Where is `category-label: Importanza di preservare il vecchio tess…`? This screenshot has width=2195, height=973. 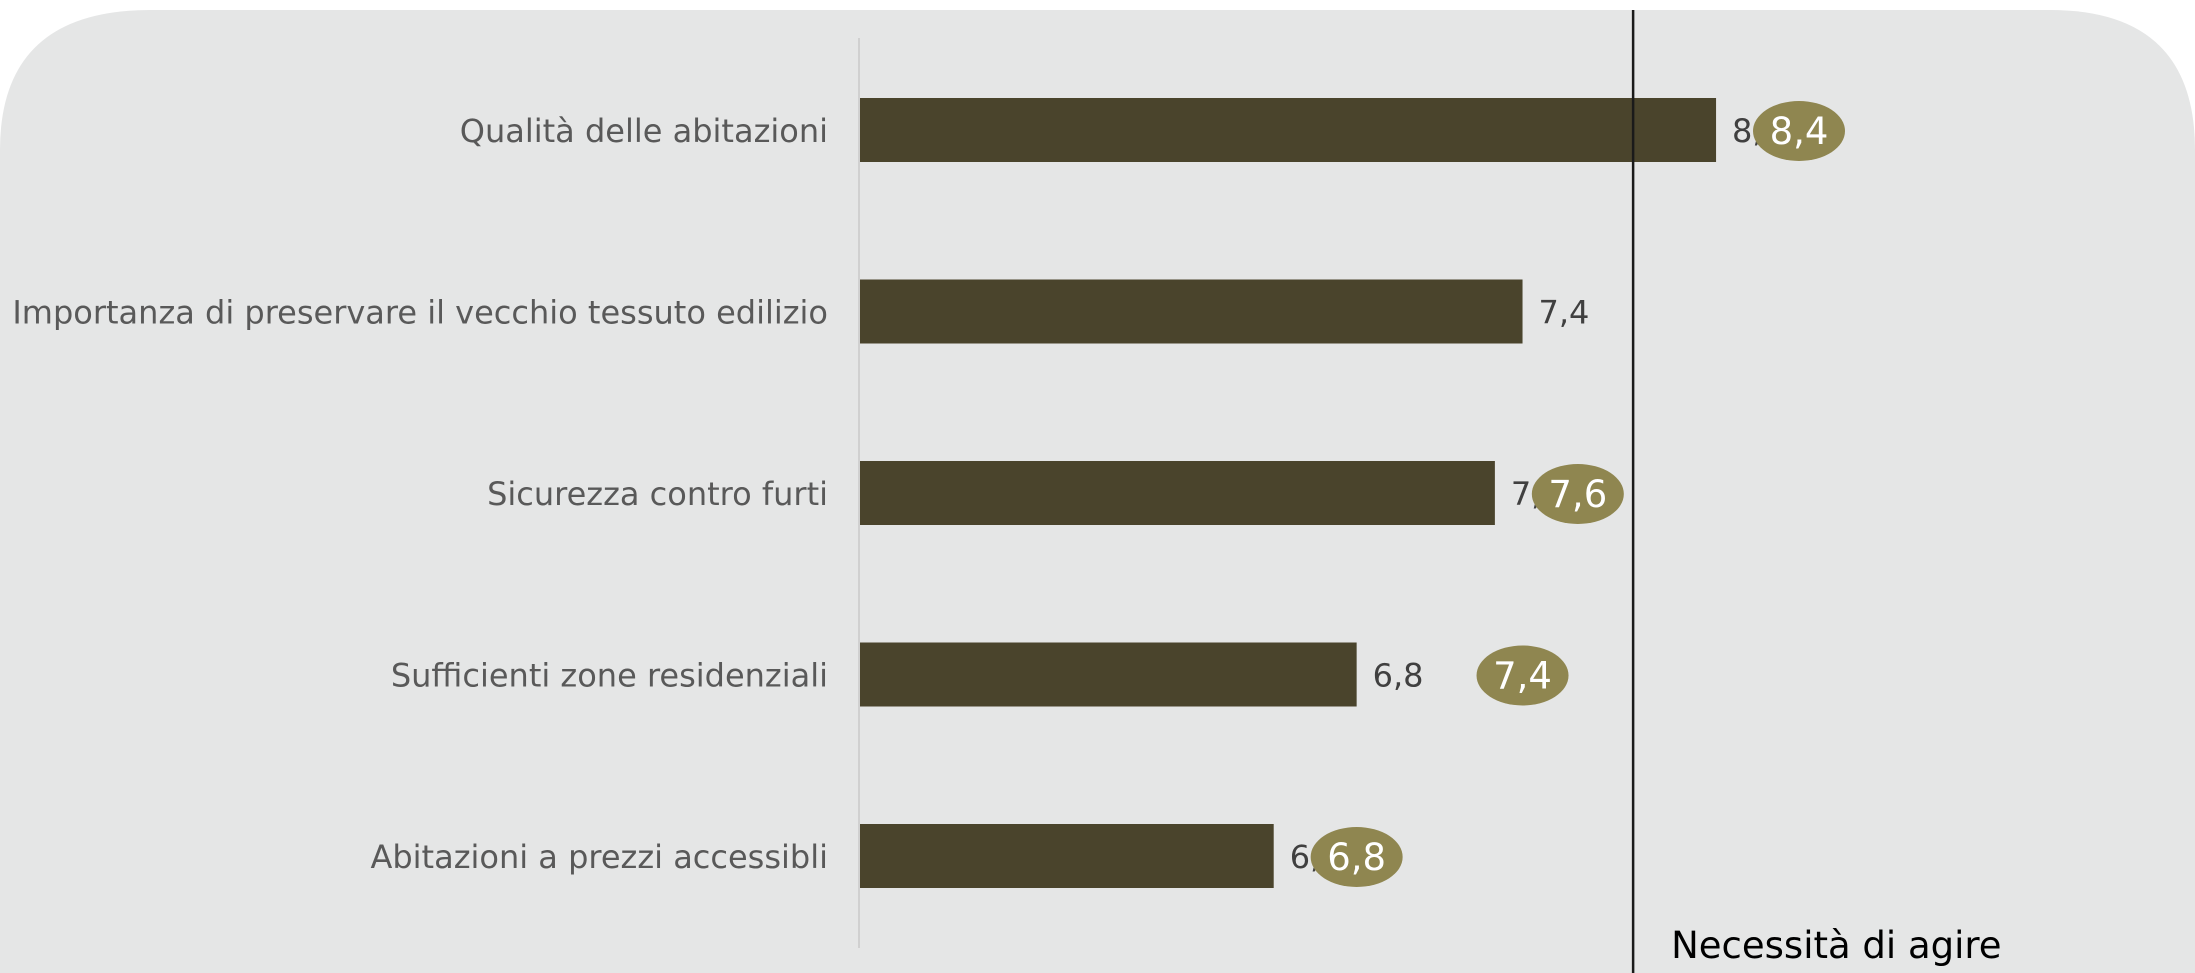
category-label: Importanza di preservare il vecchio tess… is located at coordinates (420, 313).